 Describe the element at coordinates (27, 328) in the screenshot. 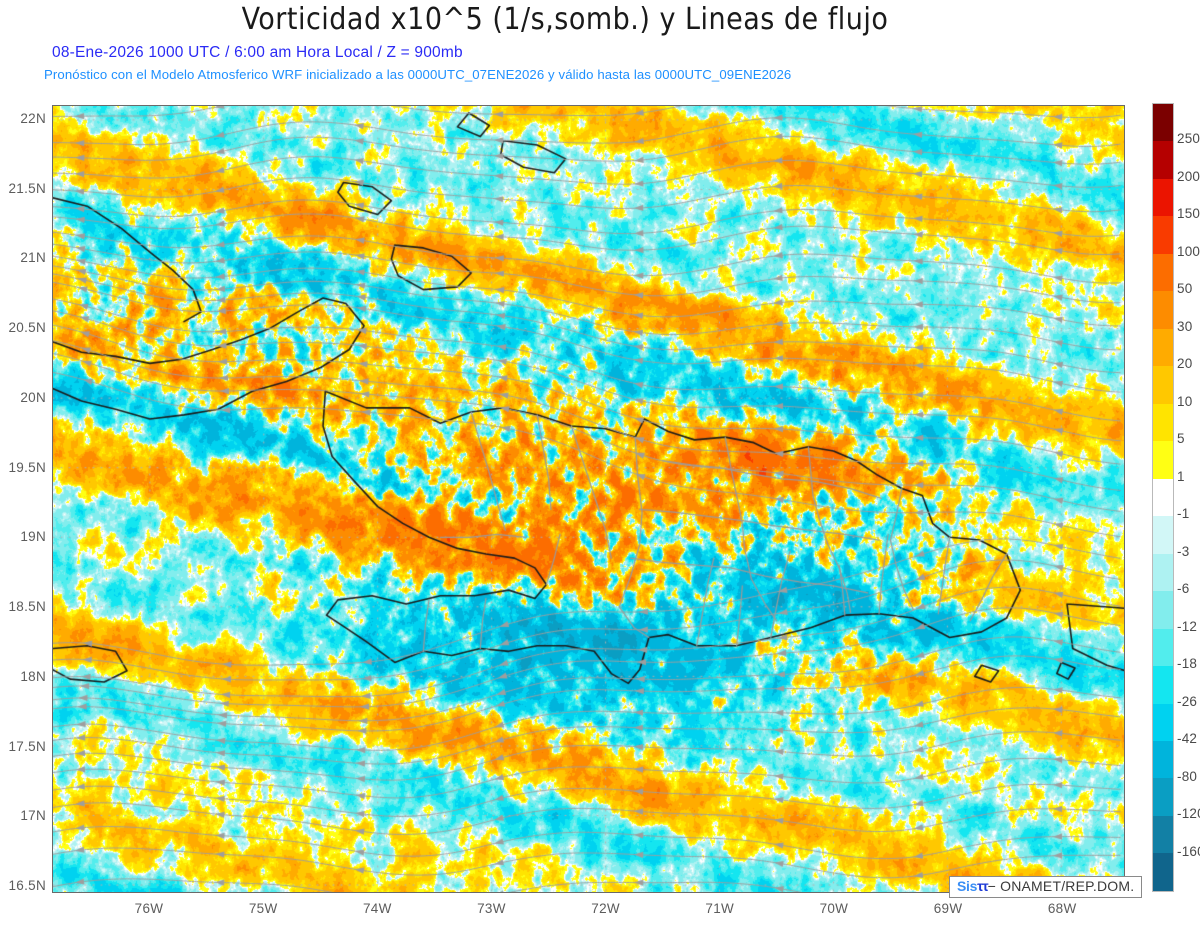

I see `y-axis-tick: 20.5N` at that location.